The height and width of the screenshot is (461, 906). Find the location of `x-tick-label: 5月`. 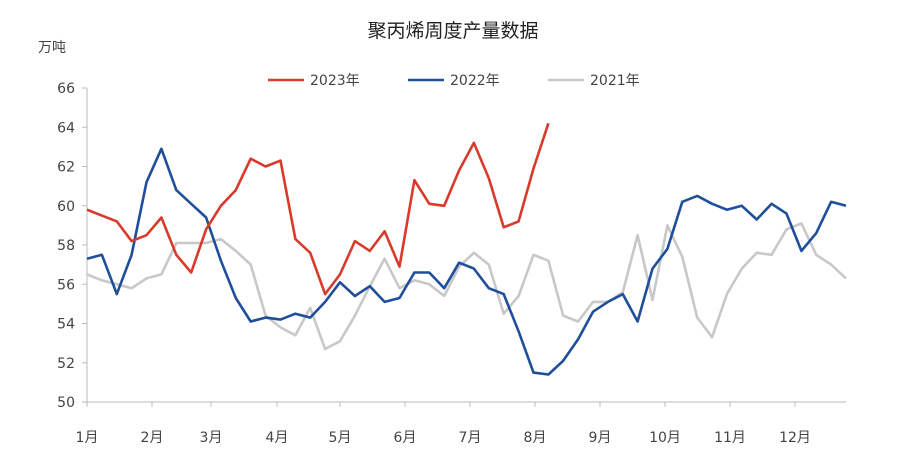

x-tick-label: 5月 is located at coordinates (340, 438).